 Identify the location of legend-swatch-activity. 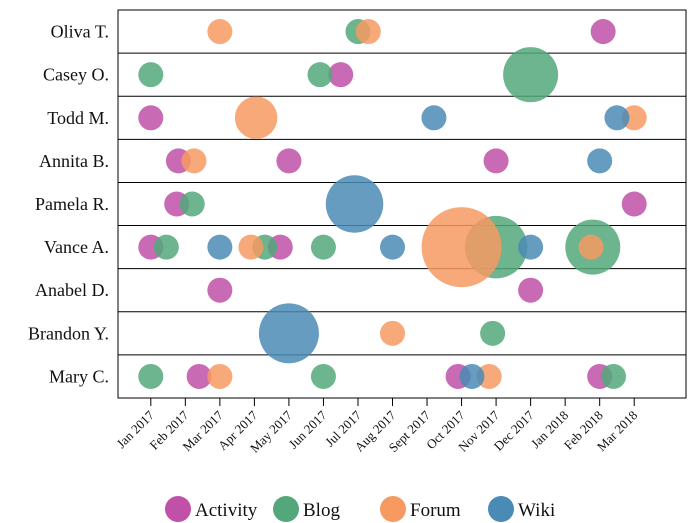
(178, 509).